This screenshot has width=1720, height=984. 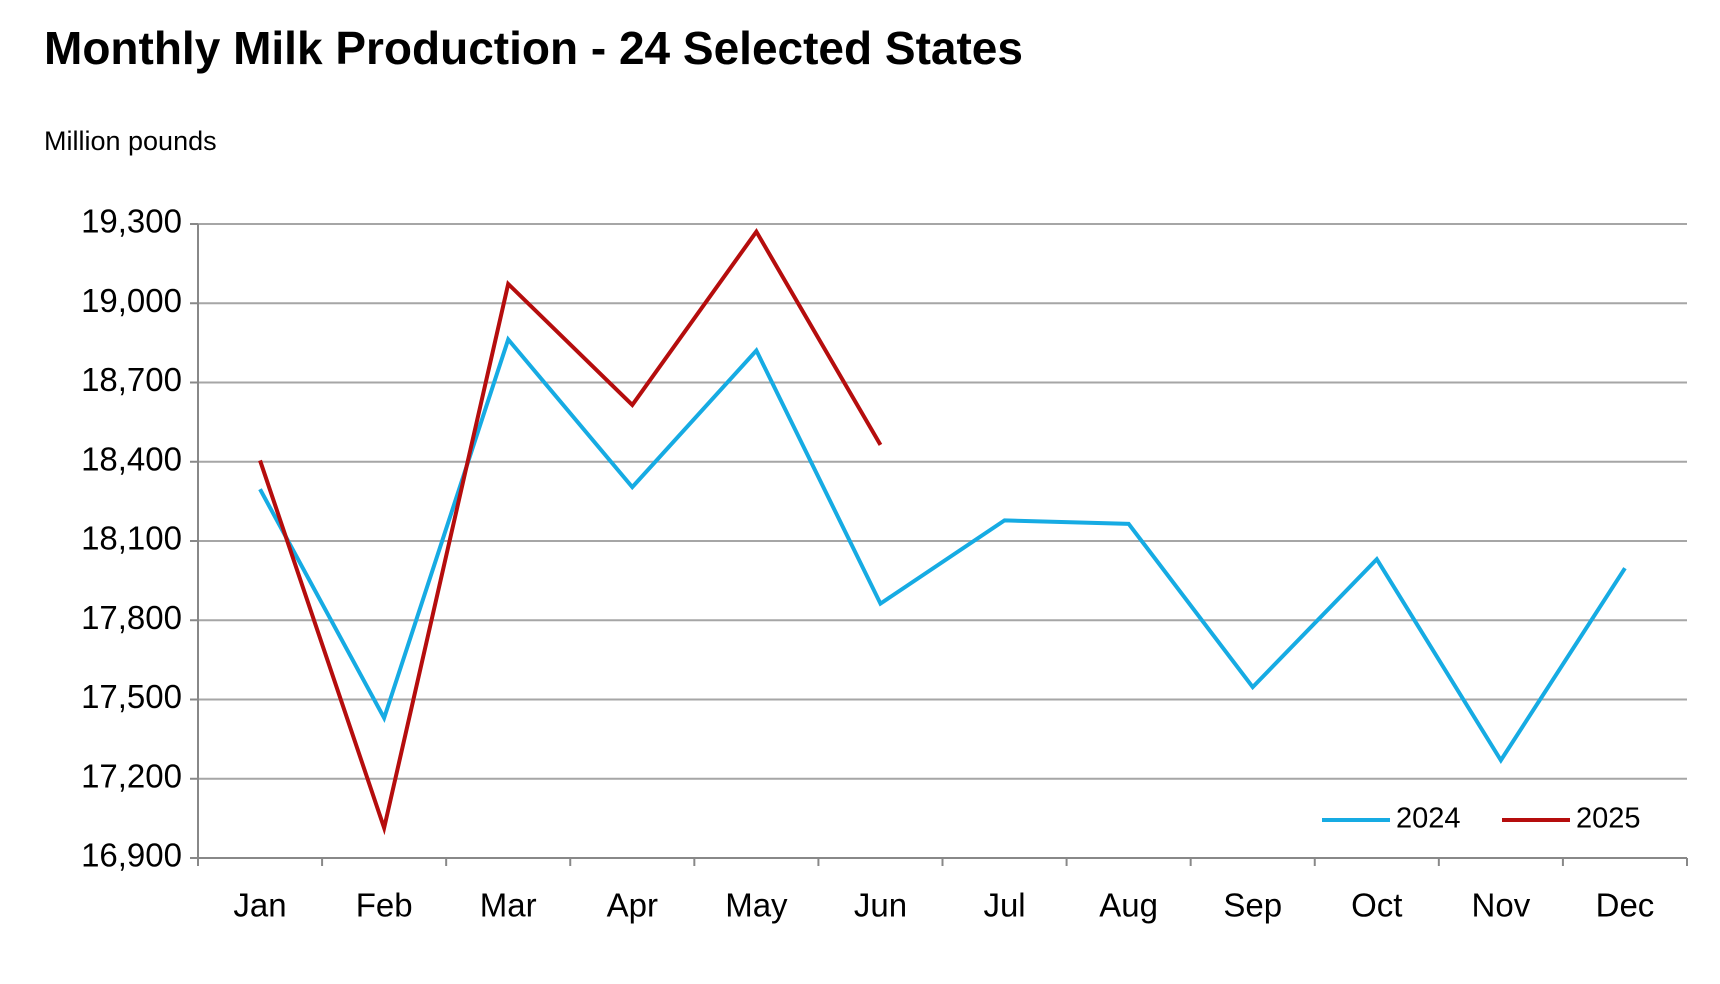 I want to click on x-tick-label: Feb, so click(x=384, y=905).